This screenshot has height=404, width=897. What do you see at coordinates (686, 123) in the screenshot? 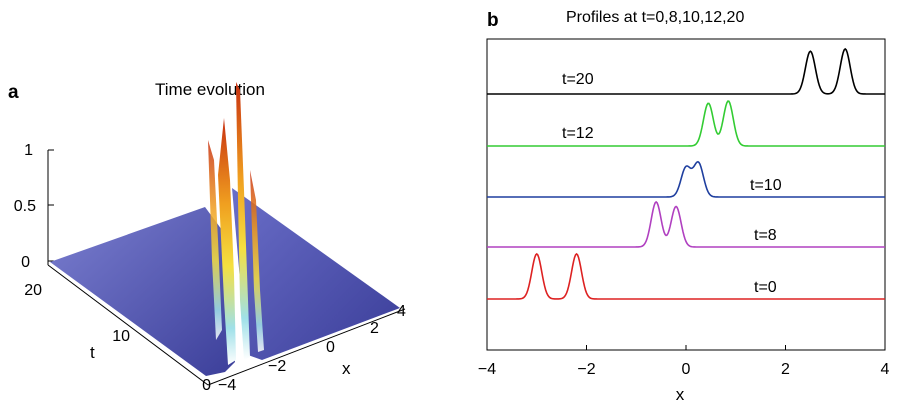
I see `profile-curve-t12` at bounding box center [686, 123].